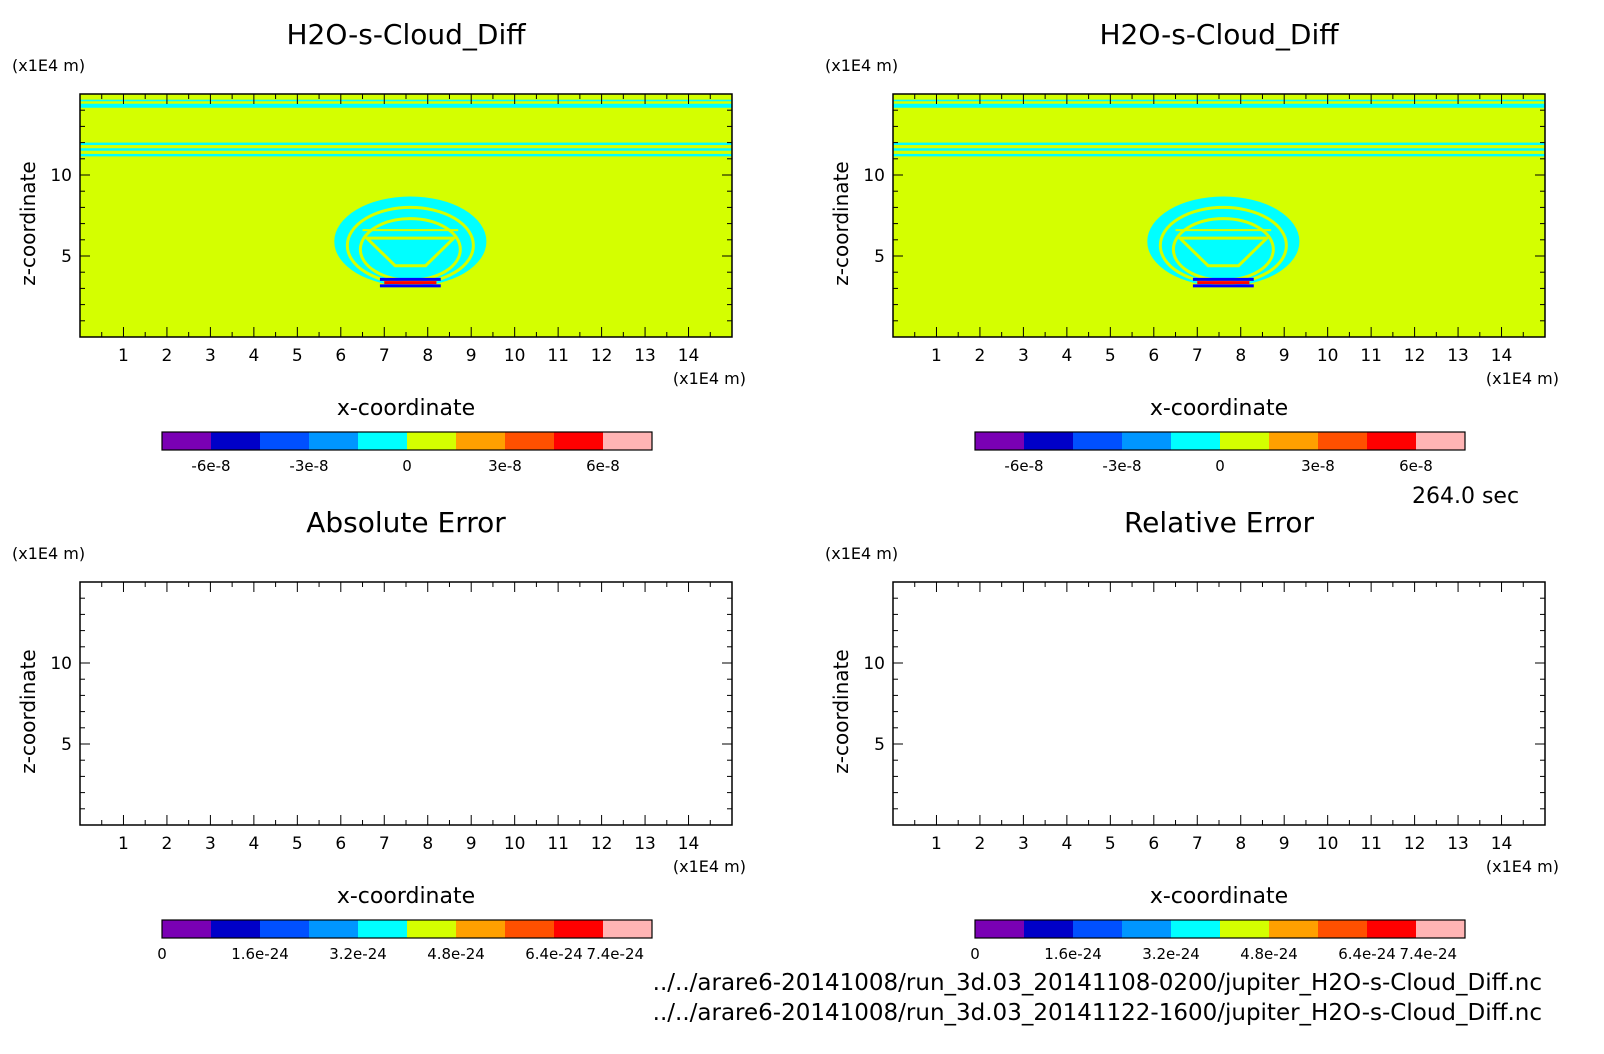 This screenshot has width=1604, height=1054. Describe the element at coordinates (260, 954) in the screenshot. I see `colorbar-tick-label: 1.6e-24` at that location.